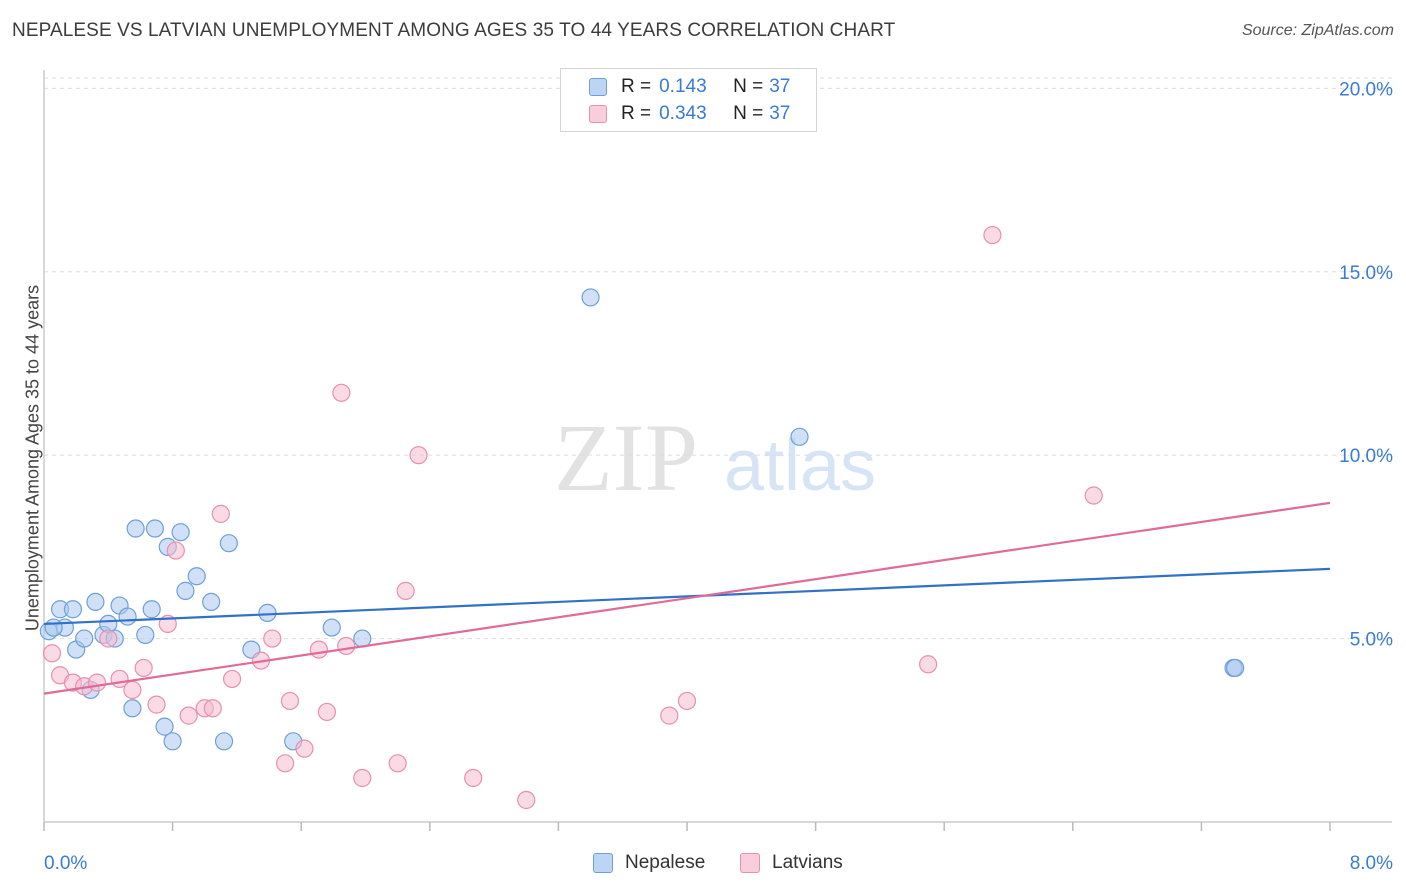  Describe the element at coordinates (32, 458) in the screenshot. I see `y-axis-label: Unemployment Among Ages 35 to 44 years` at that location.